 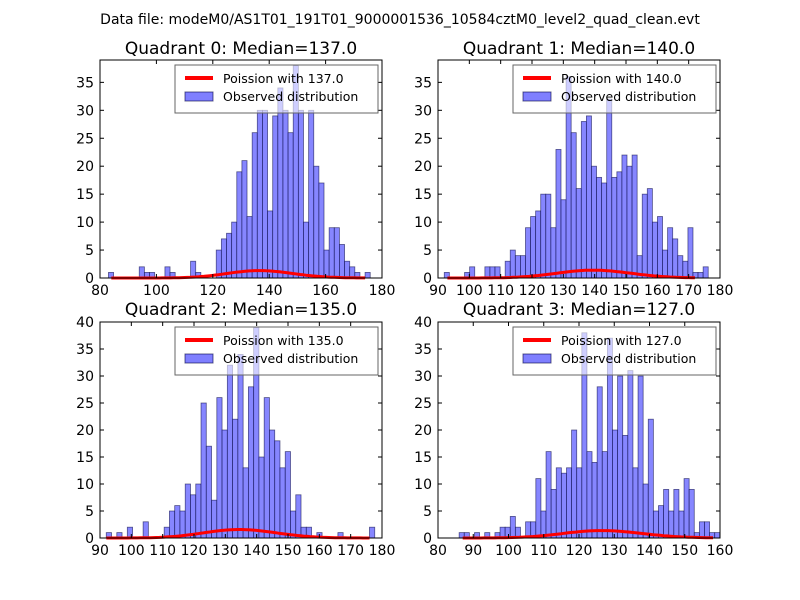 What do you see at coordinates (500, 291) in the screenshot?
I see `x-tick-label: 110` at bounding box center [500, 291].